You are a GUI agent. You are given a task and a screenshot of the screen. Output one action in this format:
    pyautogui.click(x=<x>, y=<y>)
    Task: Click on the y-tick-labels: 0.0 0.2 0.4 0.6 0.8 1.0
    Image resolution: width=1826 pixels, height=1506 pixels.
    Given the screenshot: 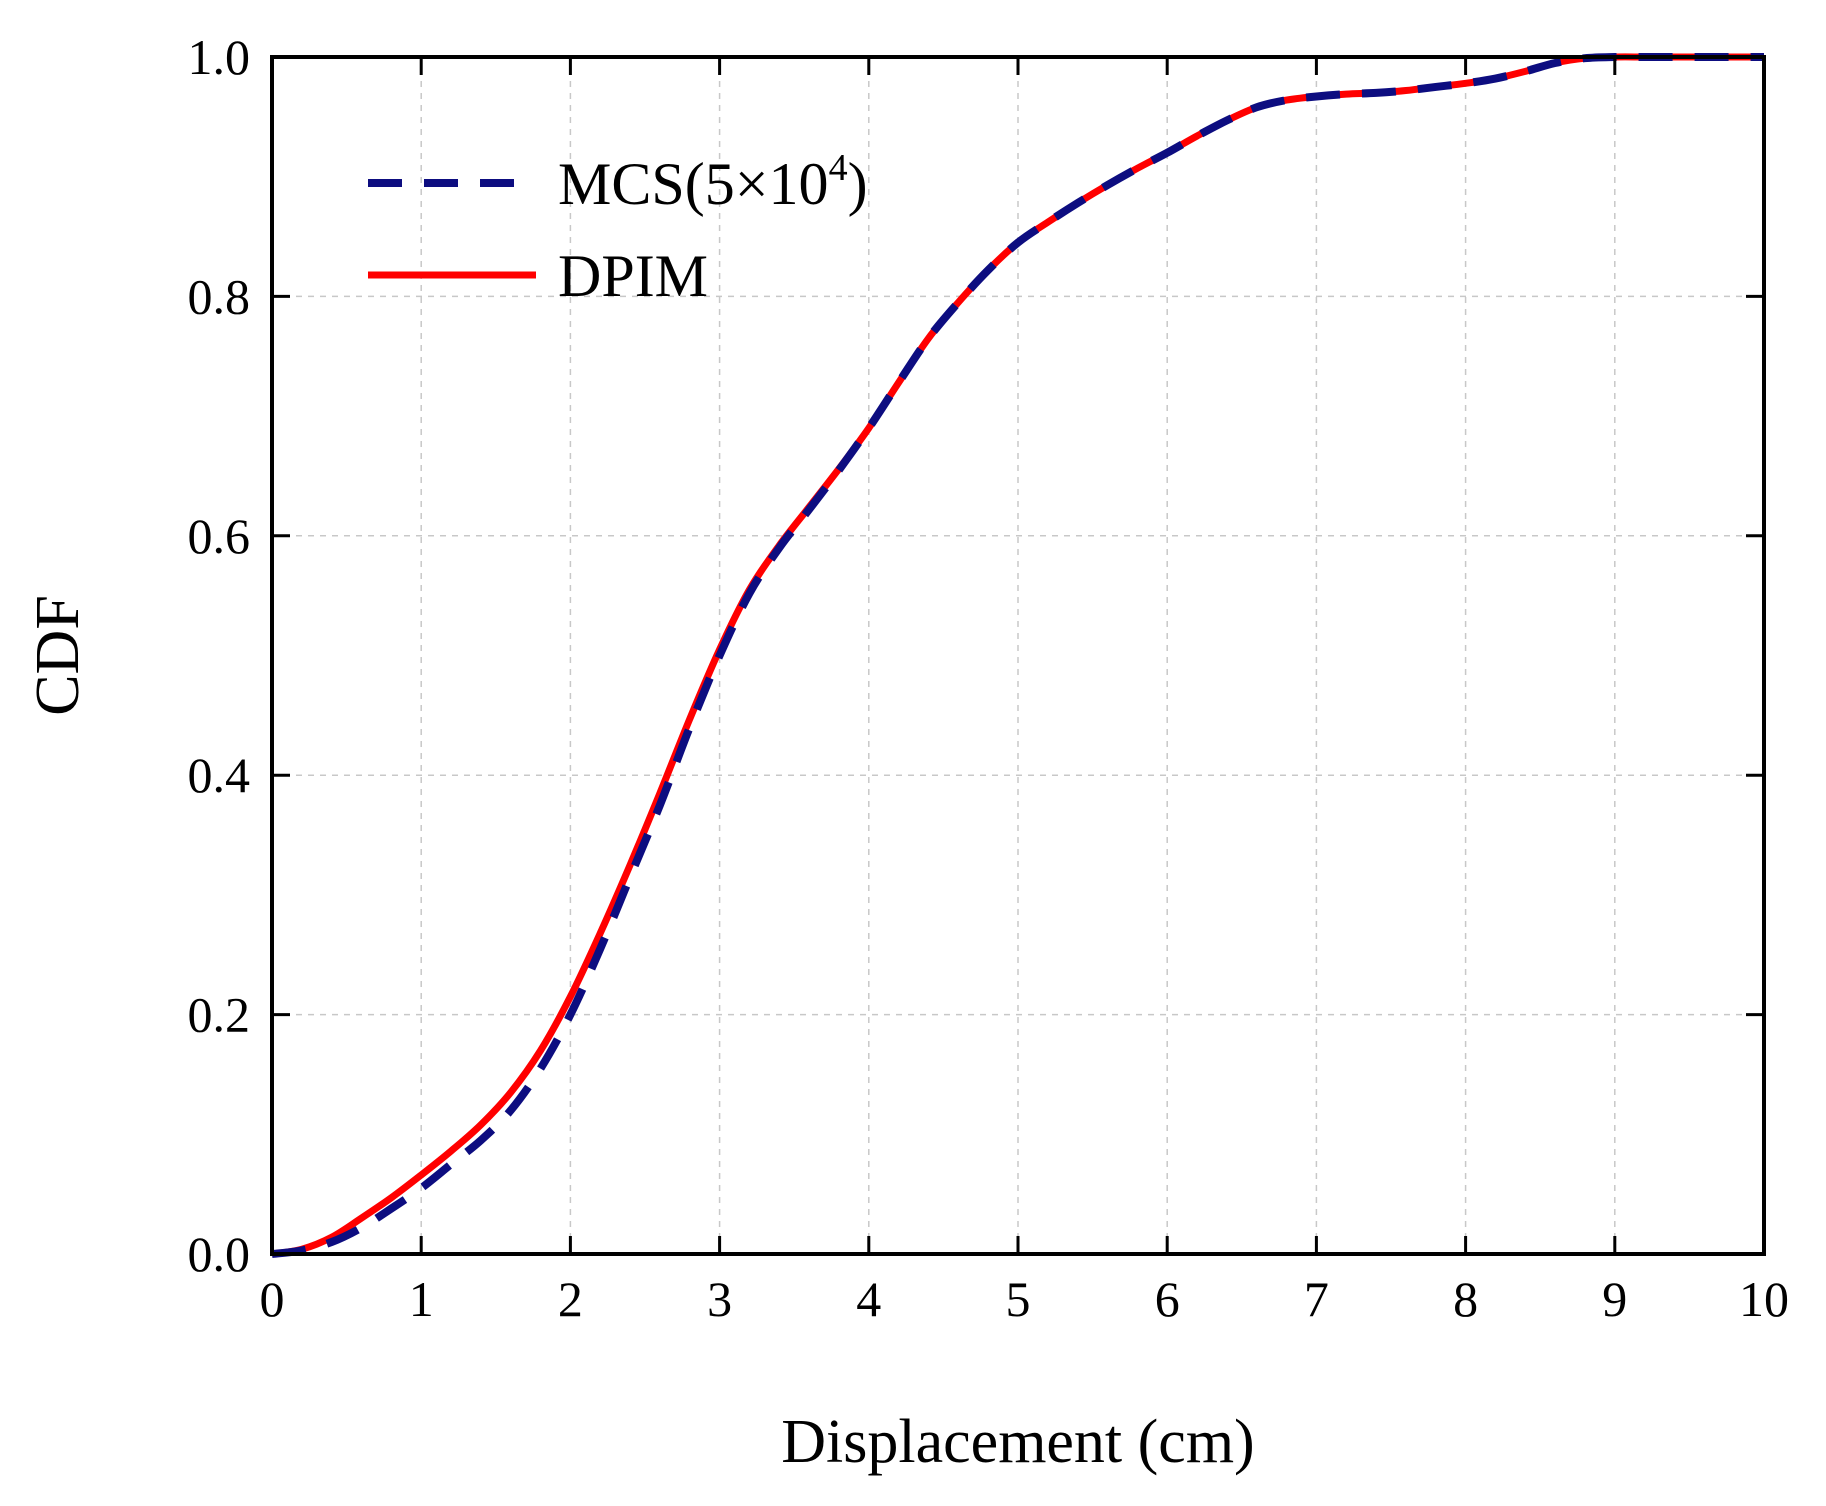 What is the action you would take?
    pyautogui.click(x=219, y=655)
    